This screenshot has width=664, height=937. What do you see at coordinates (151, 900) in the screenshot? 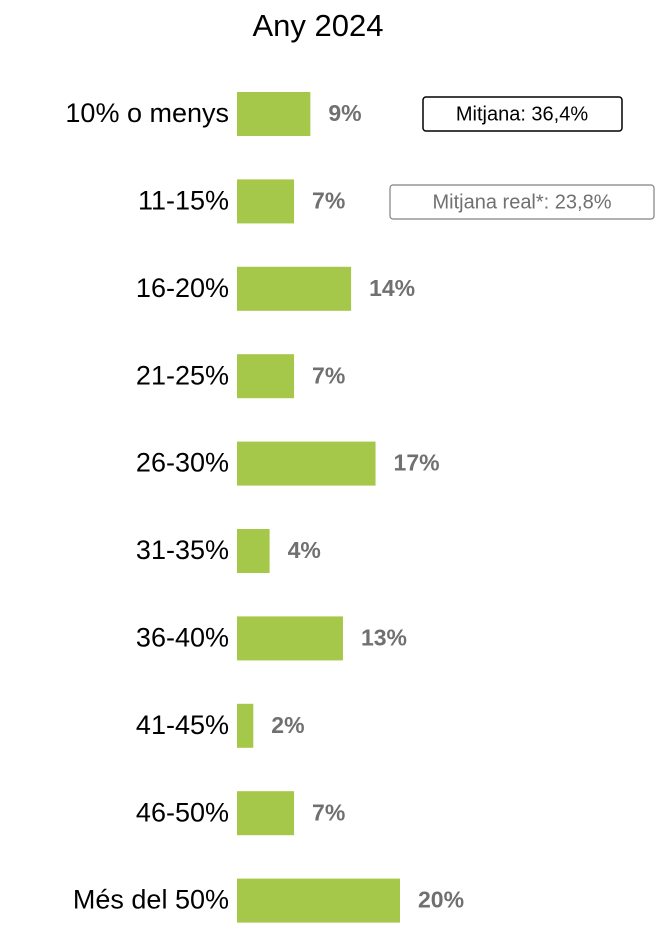
I see `category-label: Més del 50%` at bounding box center [151, 900].